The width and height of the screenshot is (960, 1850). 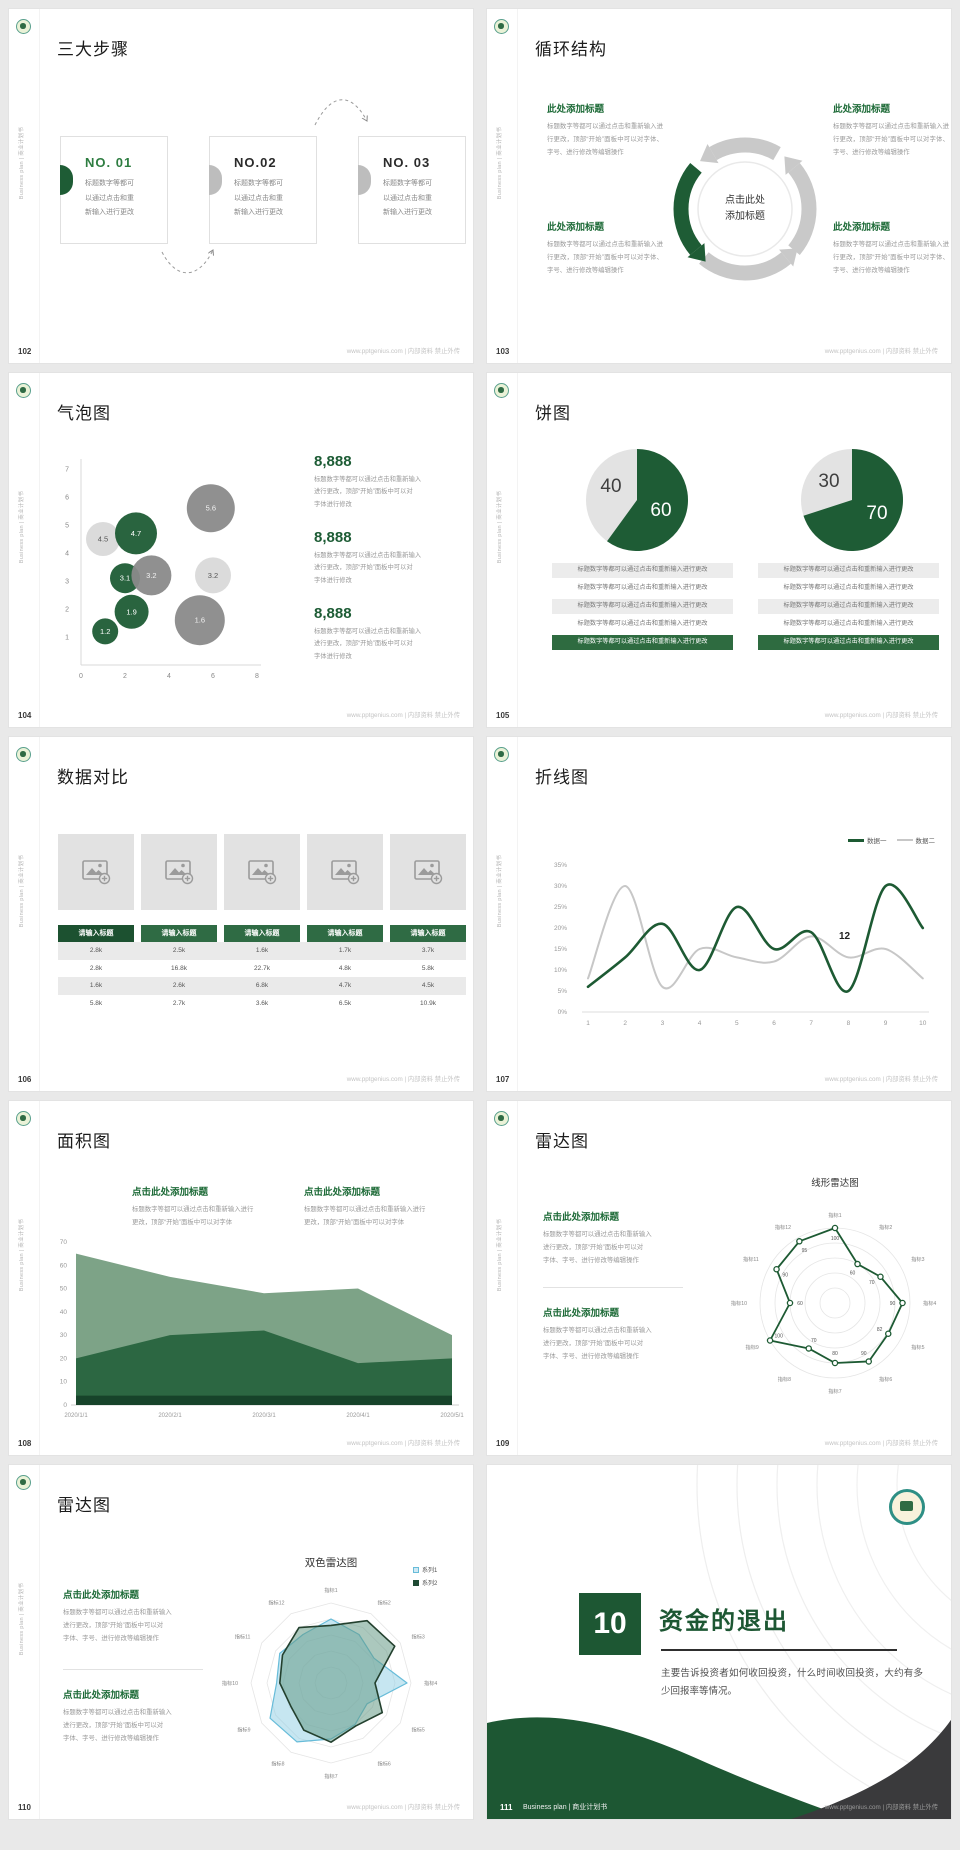 What do you see at coordinates (345, 950) in the screenshot?
I see `table-cell: 1.7k` at bounding box center [345, 950].